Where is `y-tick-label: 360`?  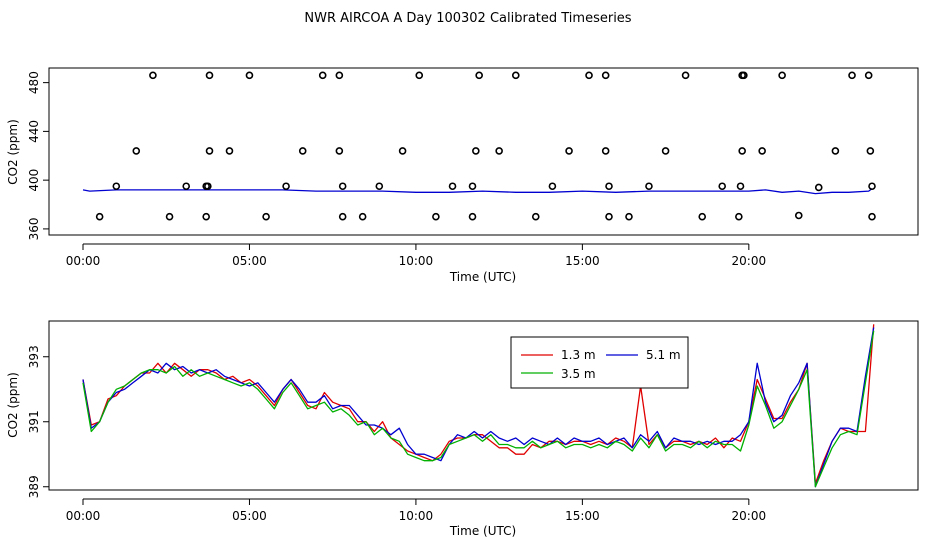
y-tick-label: 360 is located at coordinates (34, 228).